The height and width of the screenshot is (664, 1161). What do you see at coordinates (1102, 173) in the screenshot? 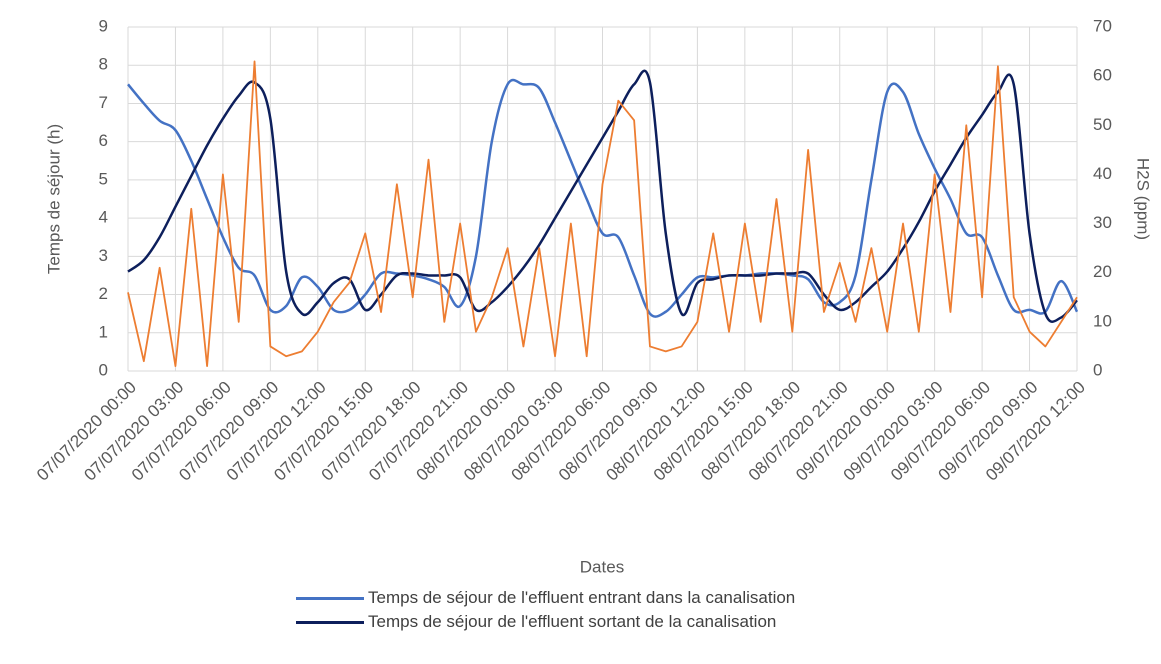
I see `y2-tick-label: 40` at bounding box center [1102, 173].